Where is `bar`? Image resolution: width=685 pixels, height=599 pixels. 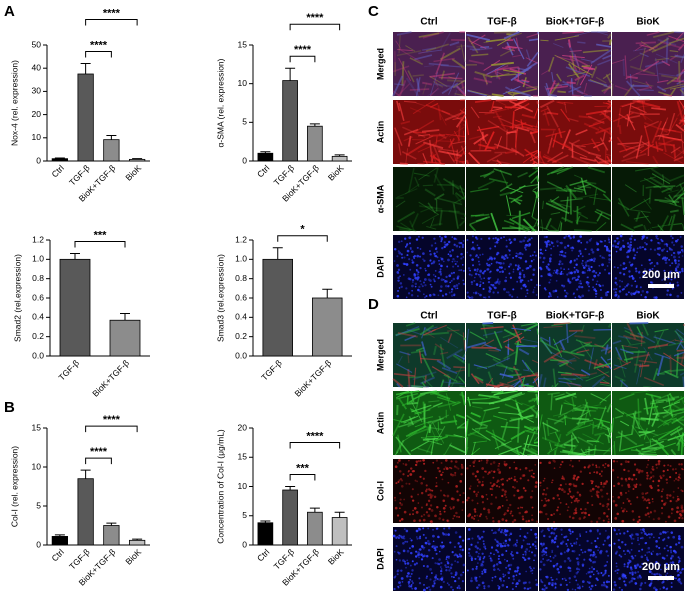
bar is located at coordinates (327, 327).